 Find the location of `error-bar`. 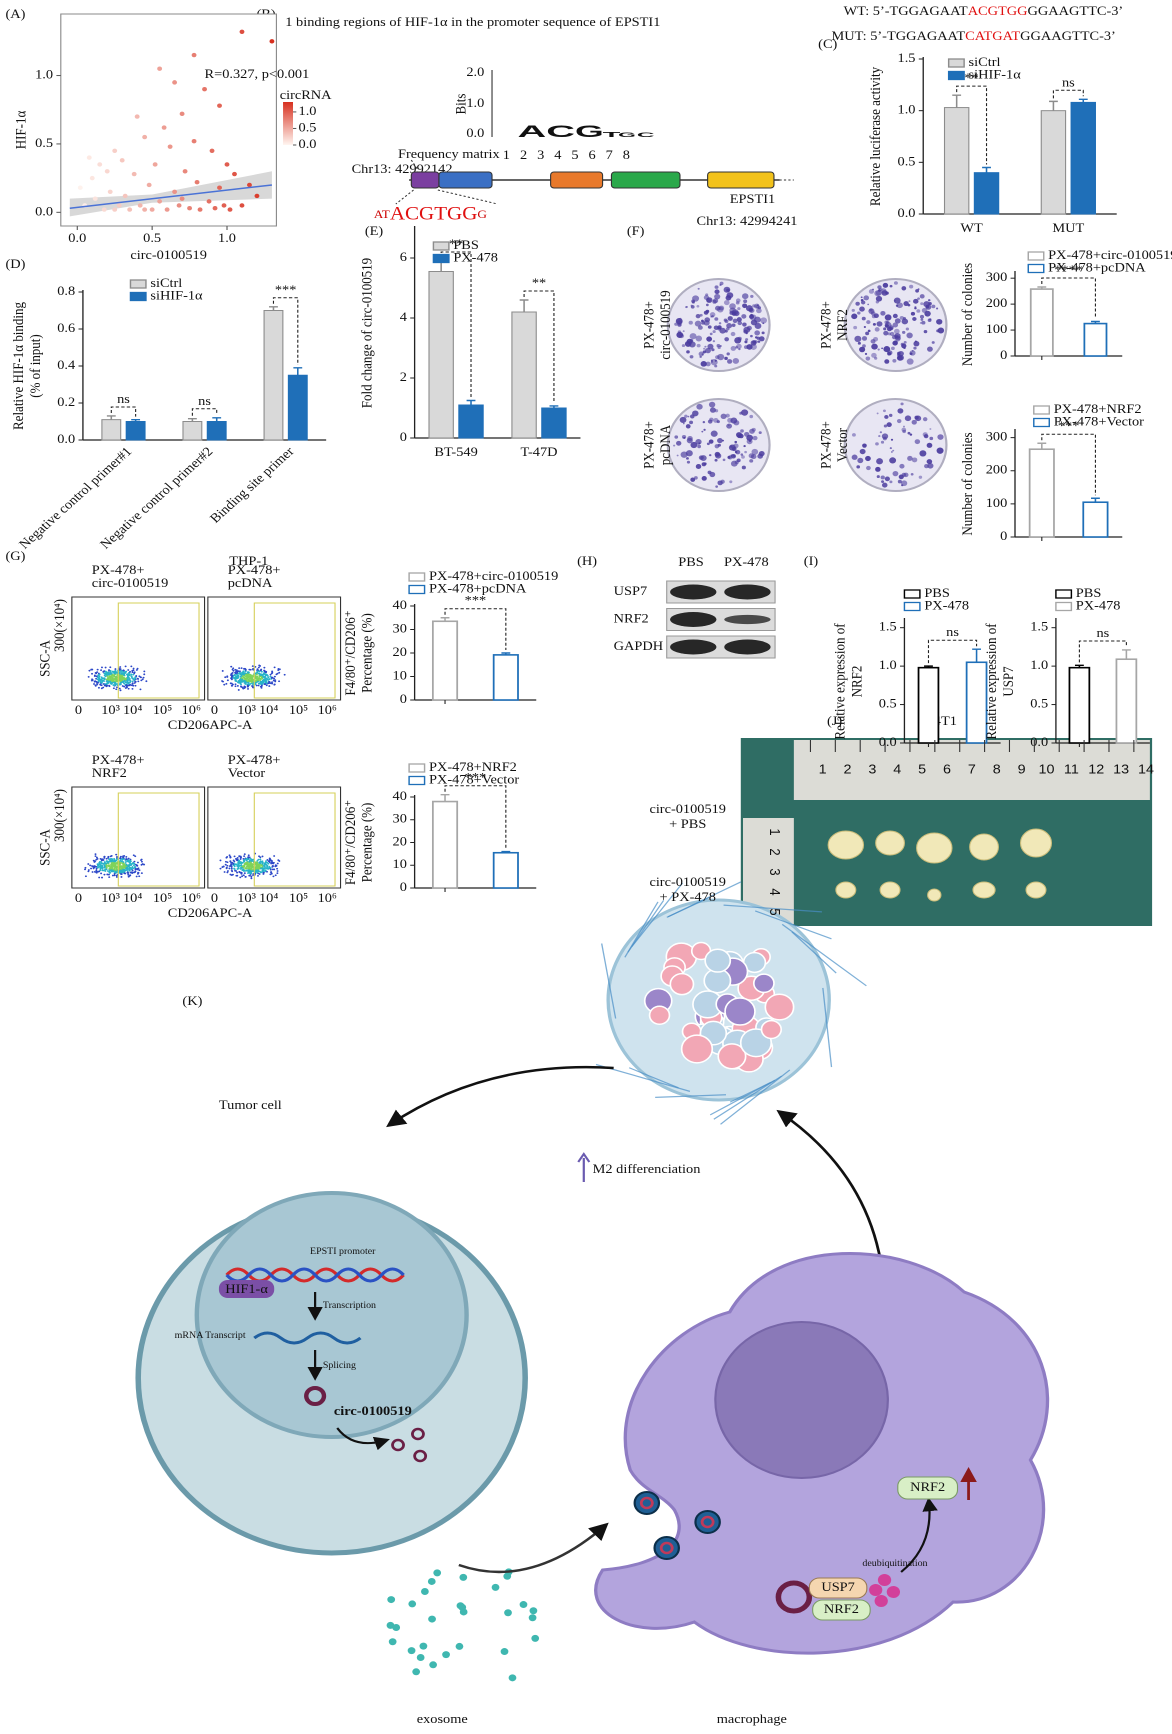

error-bar is located at coordinates (986, 169).